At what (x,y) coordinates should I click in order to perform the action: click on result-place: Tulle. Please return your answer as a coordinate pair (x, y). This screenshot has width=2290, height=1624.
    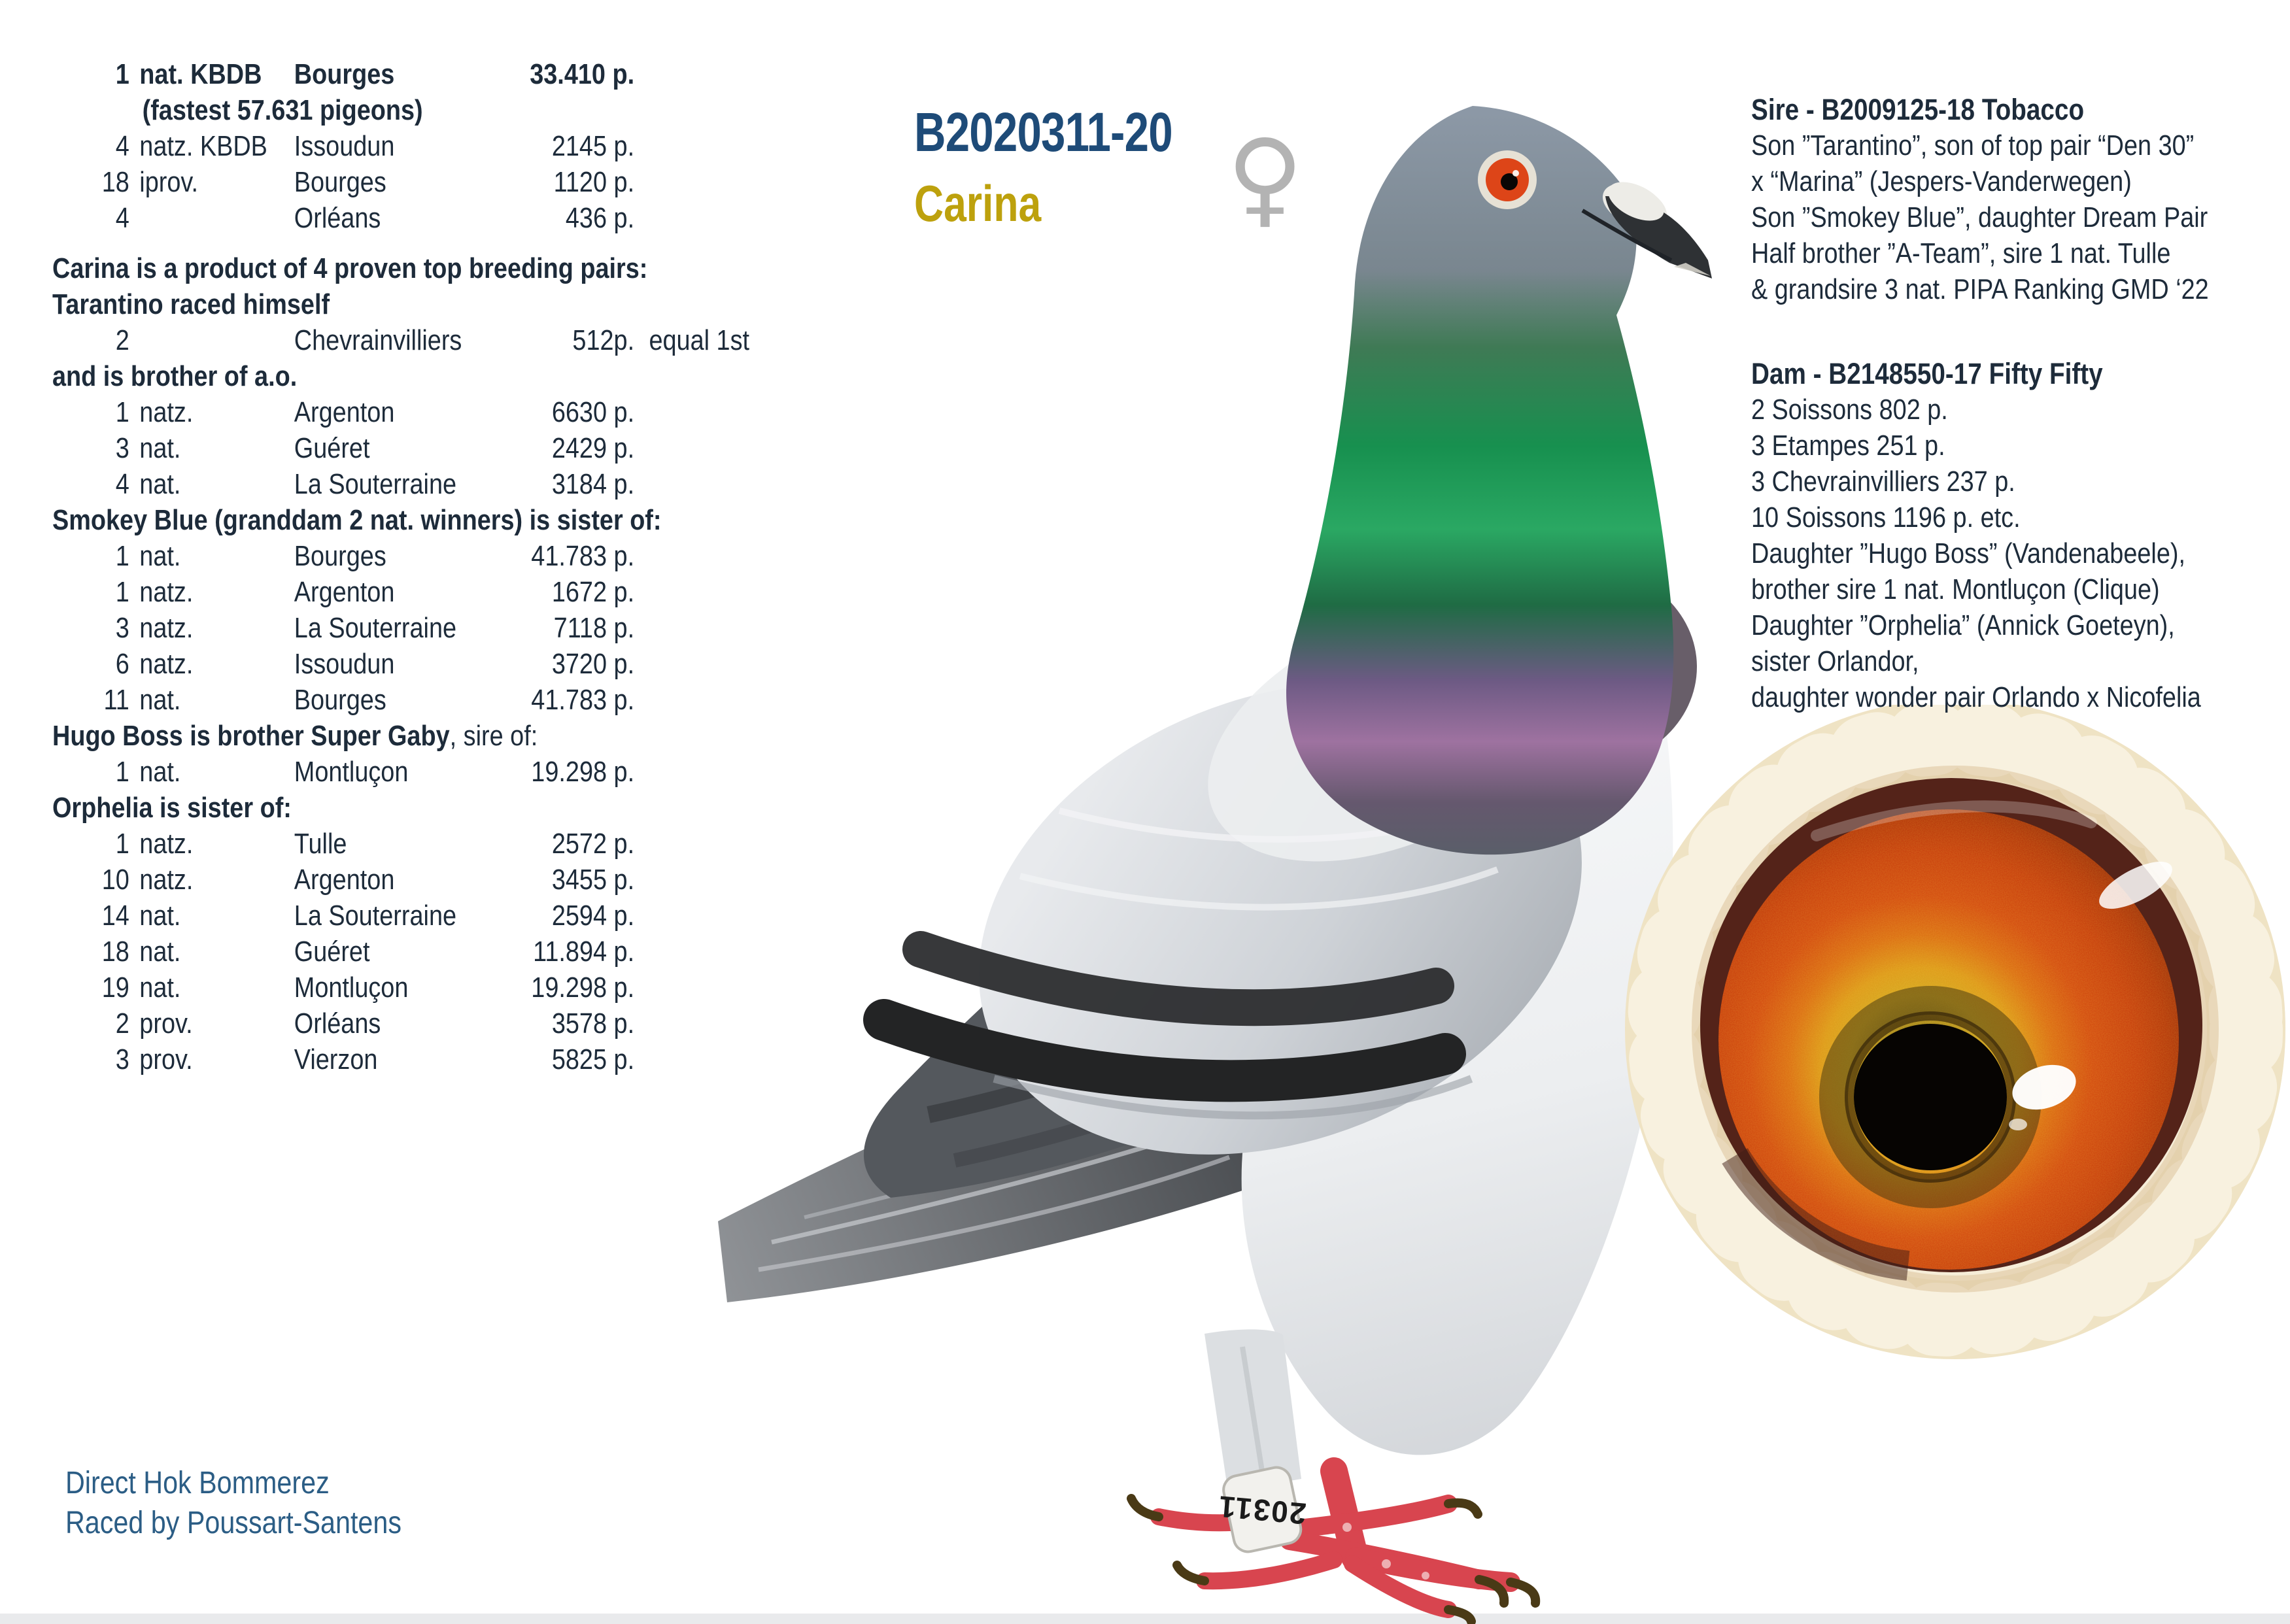
    Looking at the image, I should click on (320, 844).